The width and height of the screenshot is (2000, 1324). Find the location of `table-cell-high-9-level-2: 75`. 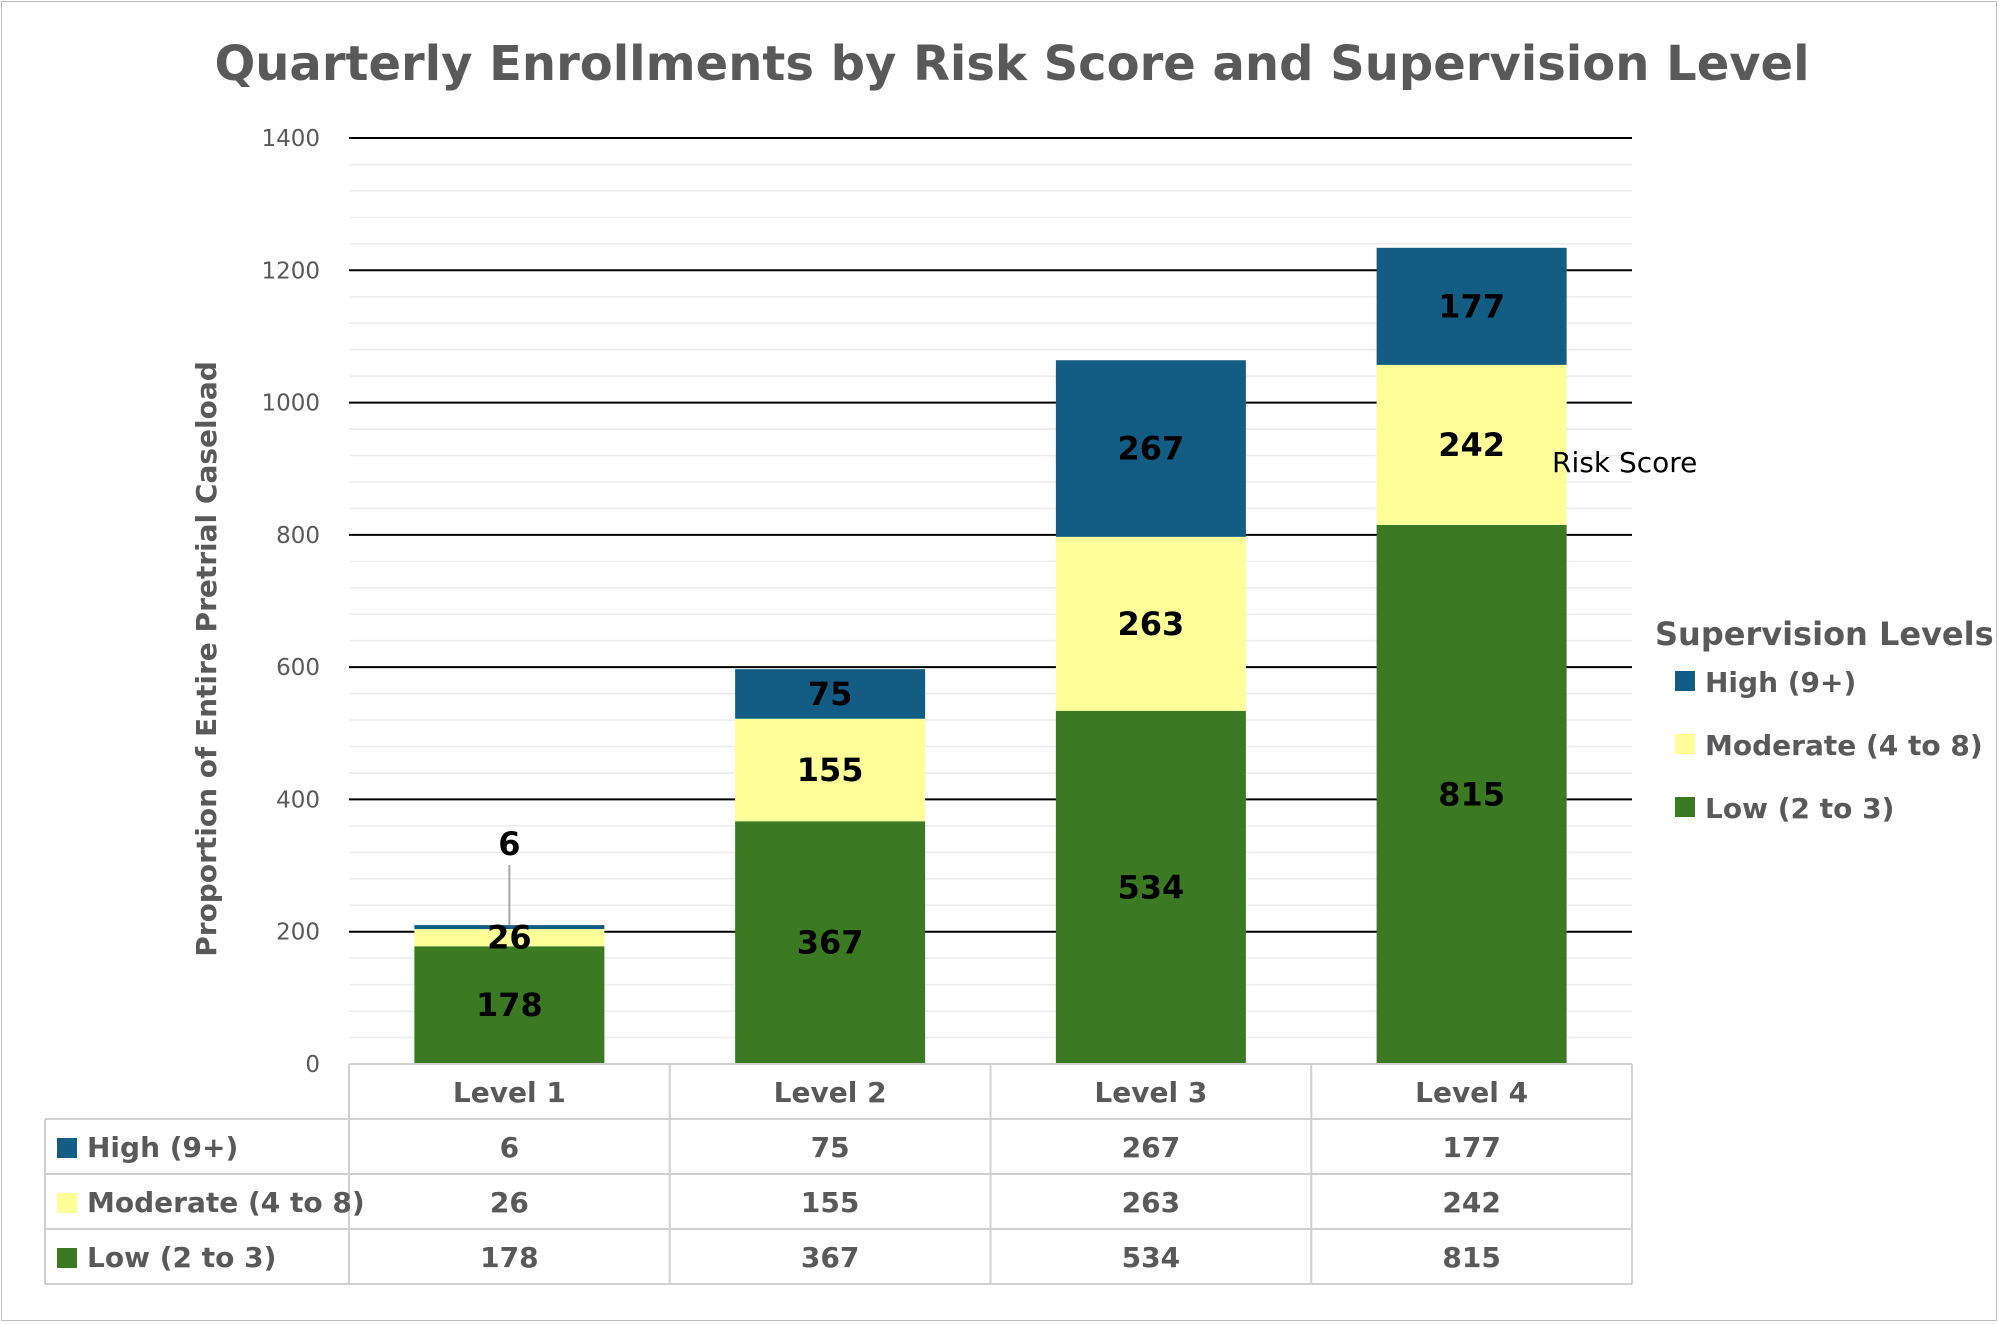

table-cell-high-9-level-2: 75 is located at coordinates (830, 1147).